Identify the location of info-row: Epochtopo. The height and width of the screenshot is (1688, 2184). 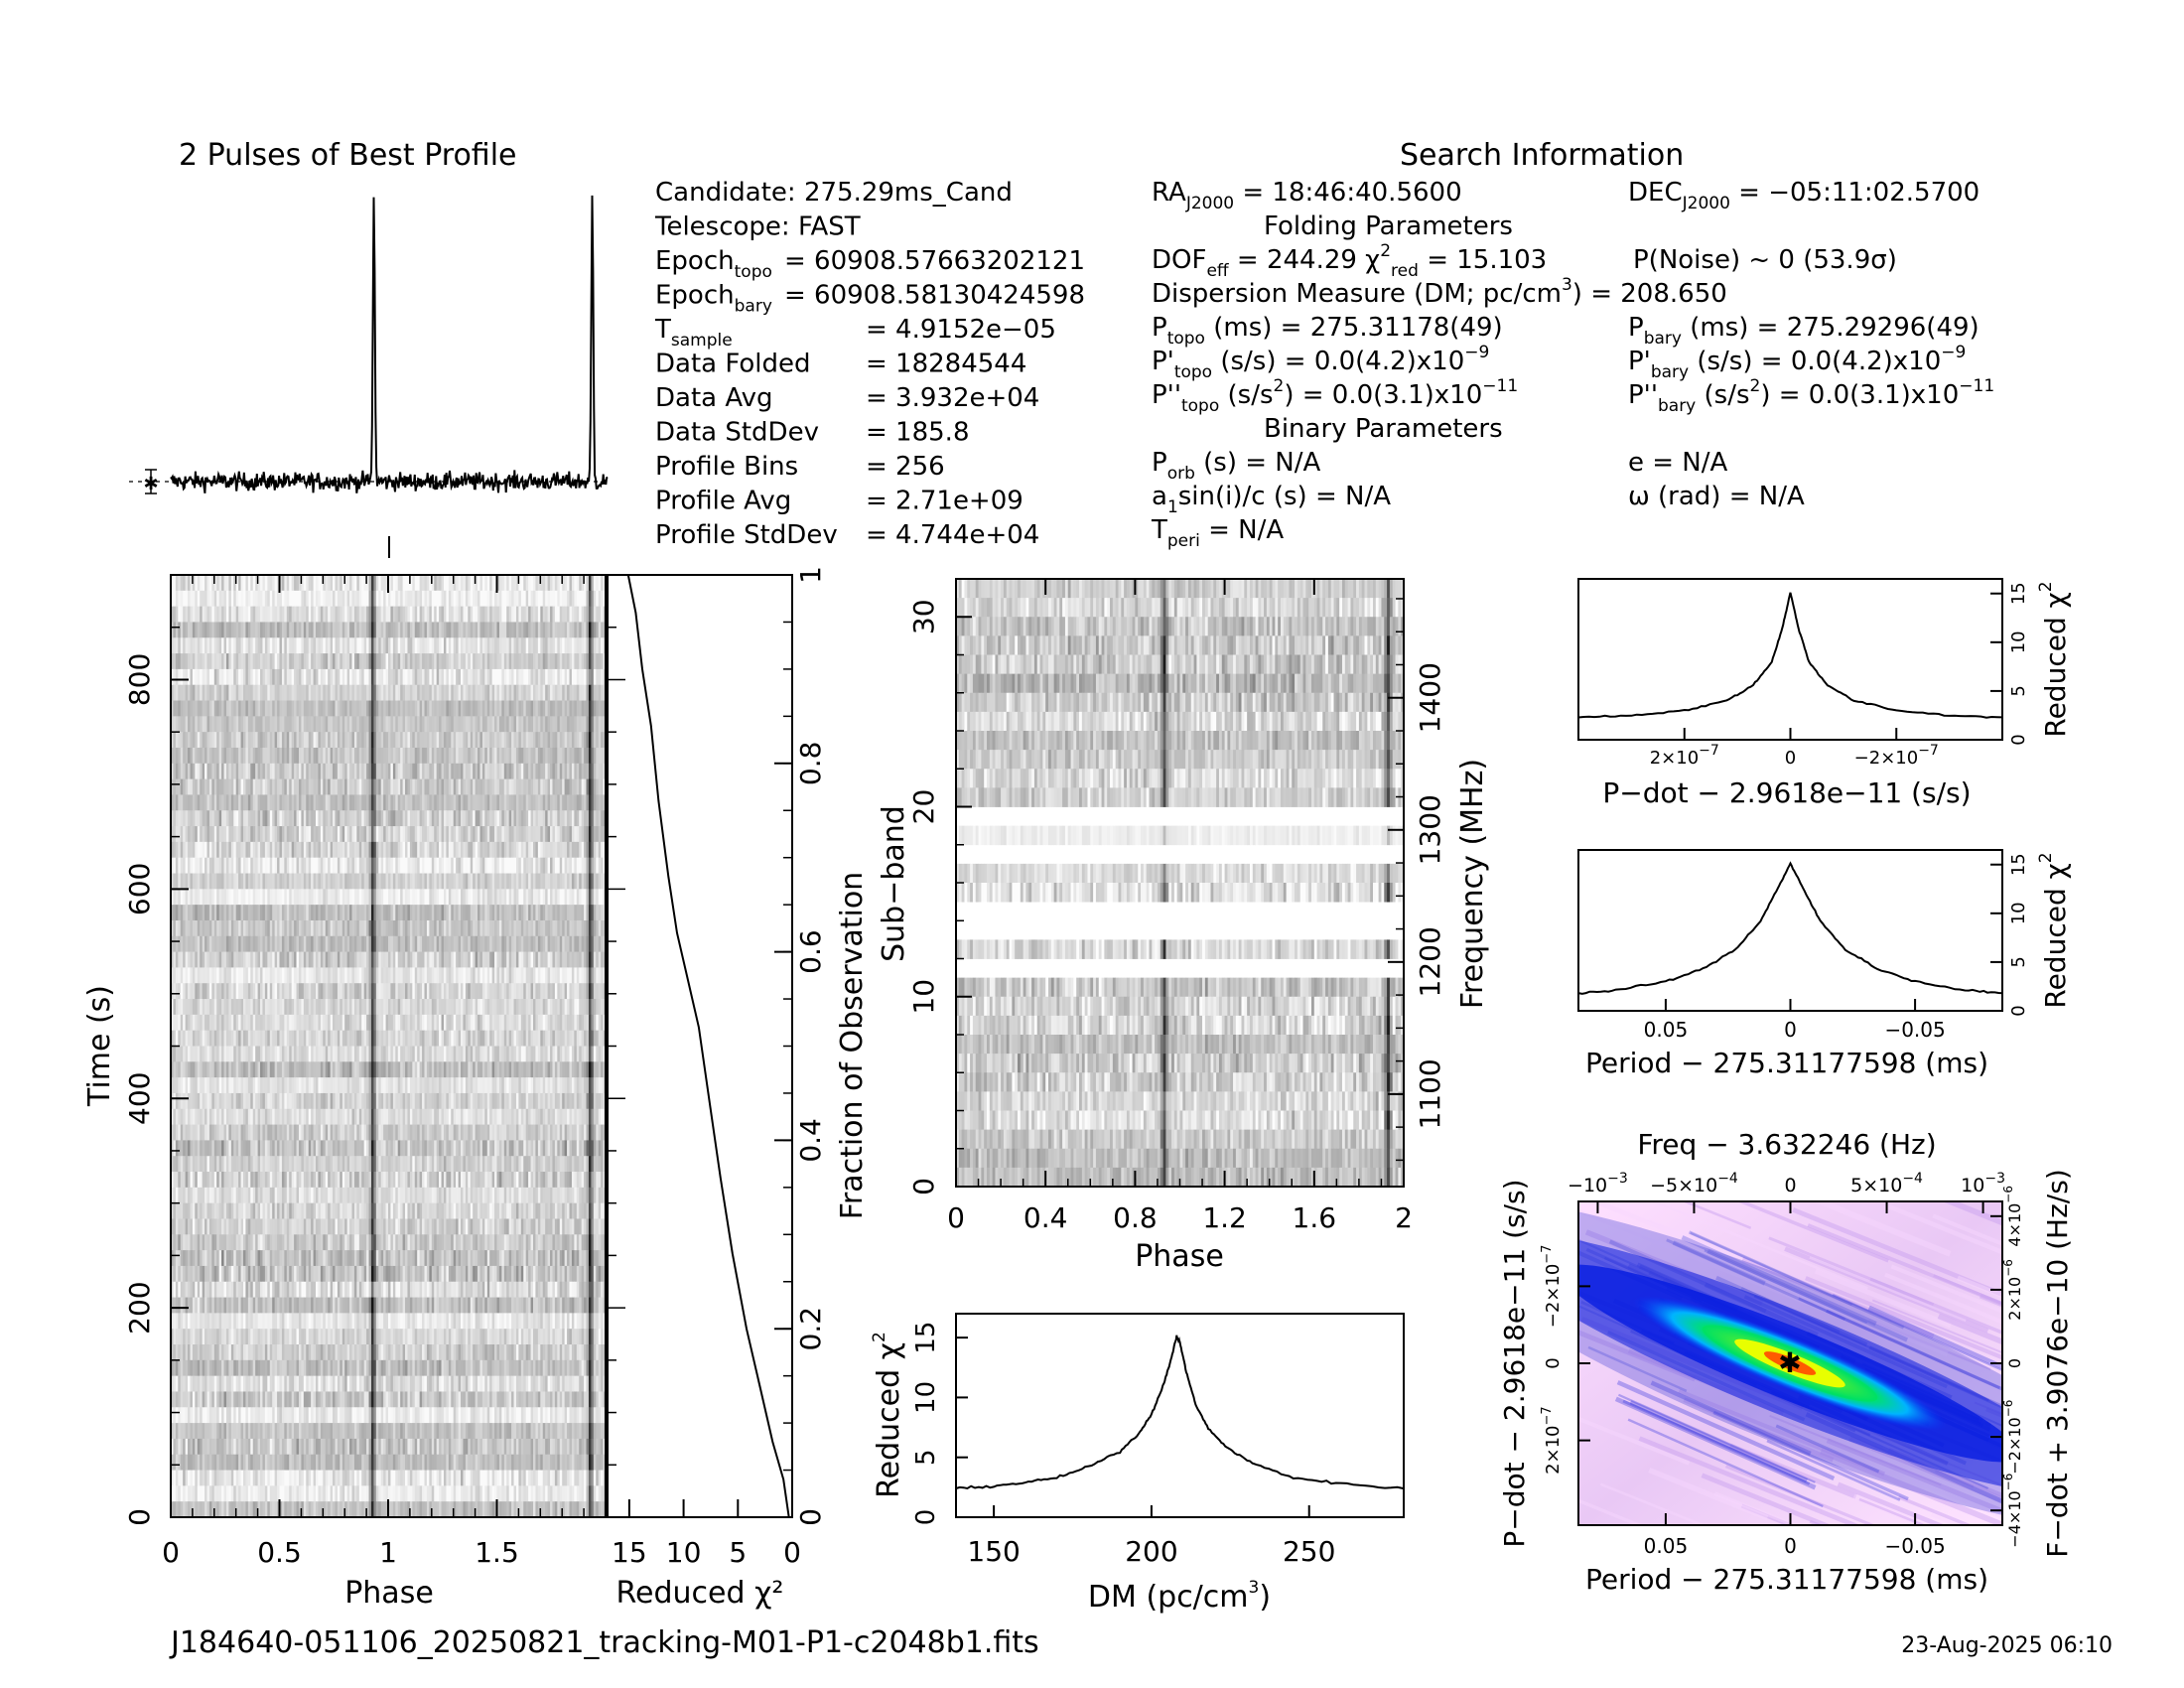
(713, 264).